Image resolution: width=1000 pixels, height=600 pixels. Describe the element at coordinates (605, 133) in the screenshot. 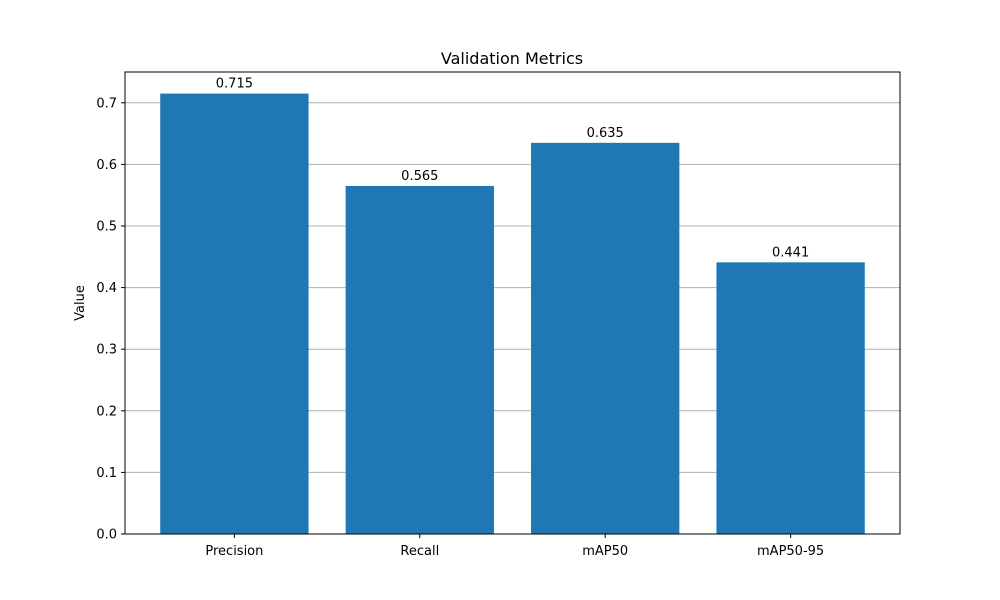

I see `bar-value-label: 0.635` at that location.